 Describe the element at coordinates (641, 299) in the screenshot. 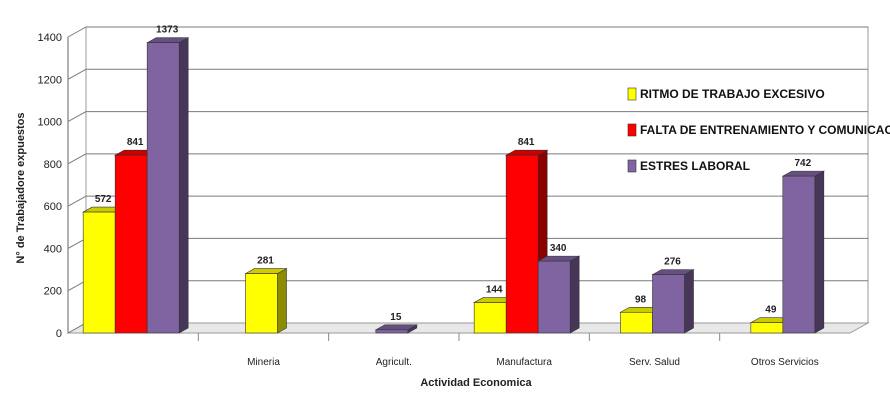

I see `data-label: 98` at that location.